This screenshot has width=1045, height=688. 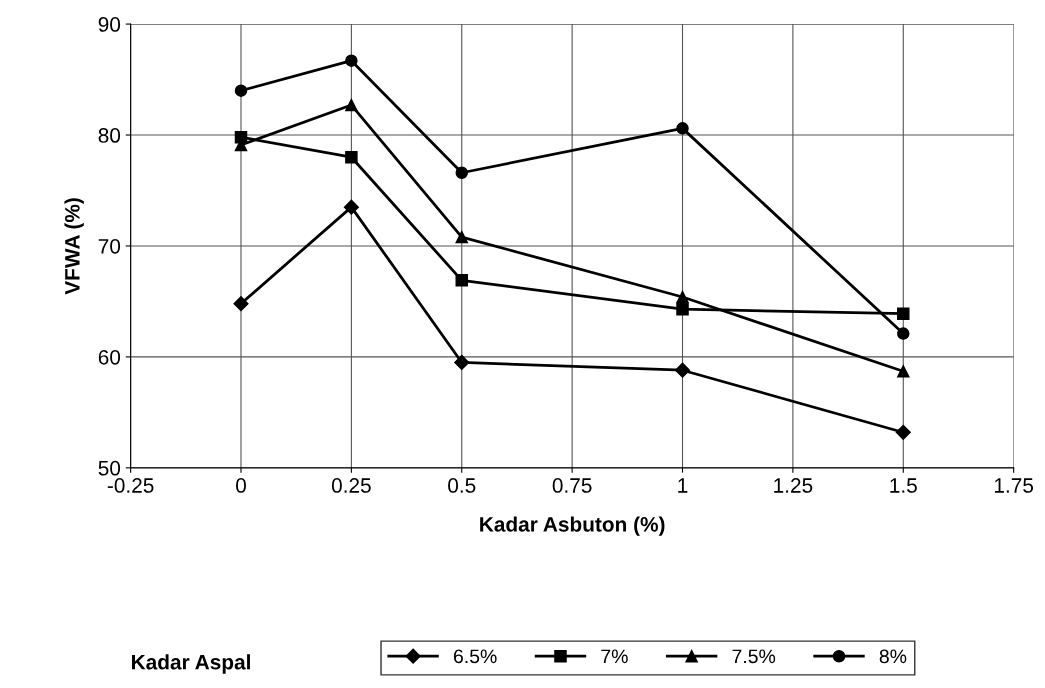 I want to click on y-tick-label: 60, so click(x=109, y=357).